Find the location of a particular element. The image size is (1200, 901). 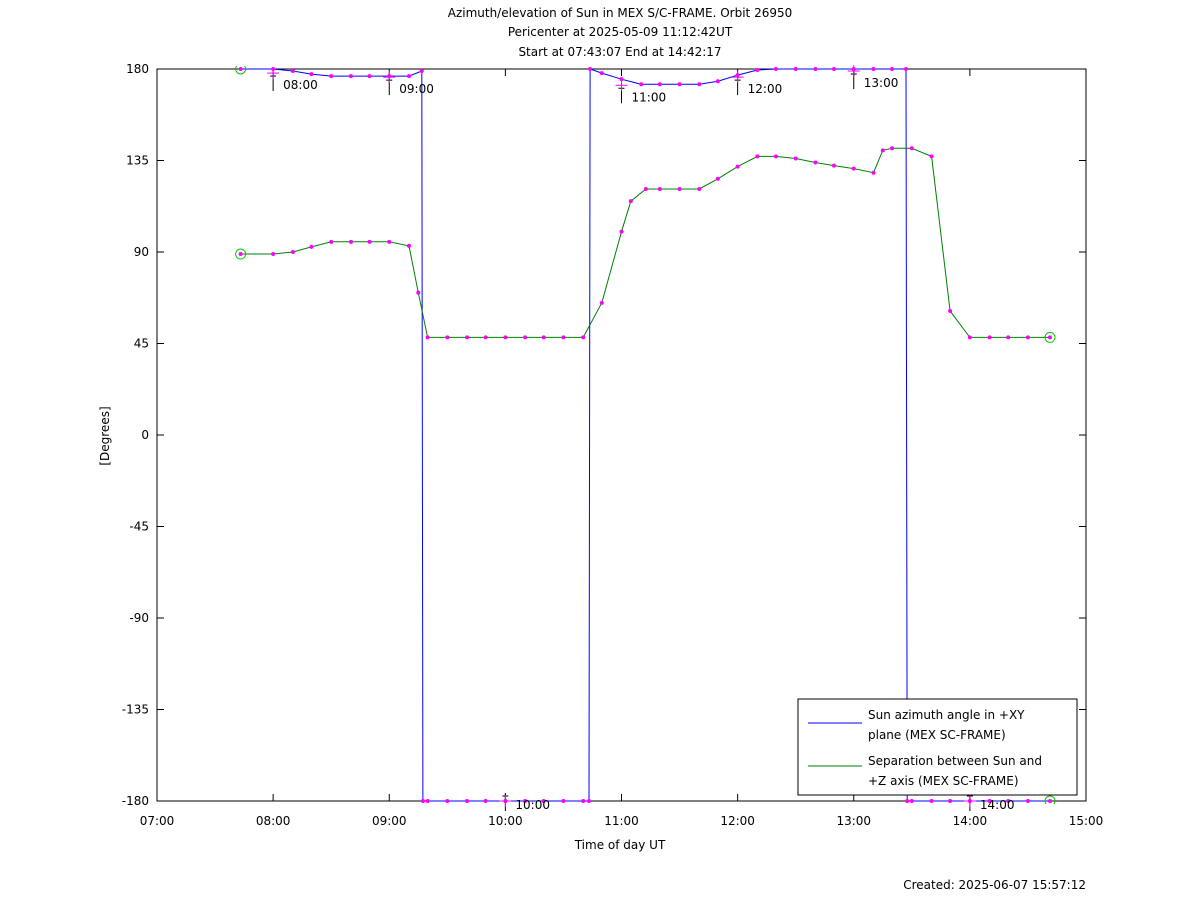

x-tick-label: 13:00 is located at coordinates (853, 821).